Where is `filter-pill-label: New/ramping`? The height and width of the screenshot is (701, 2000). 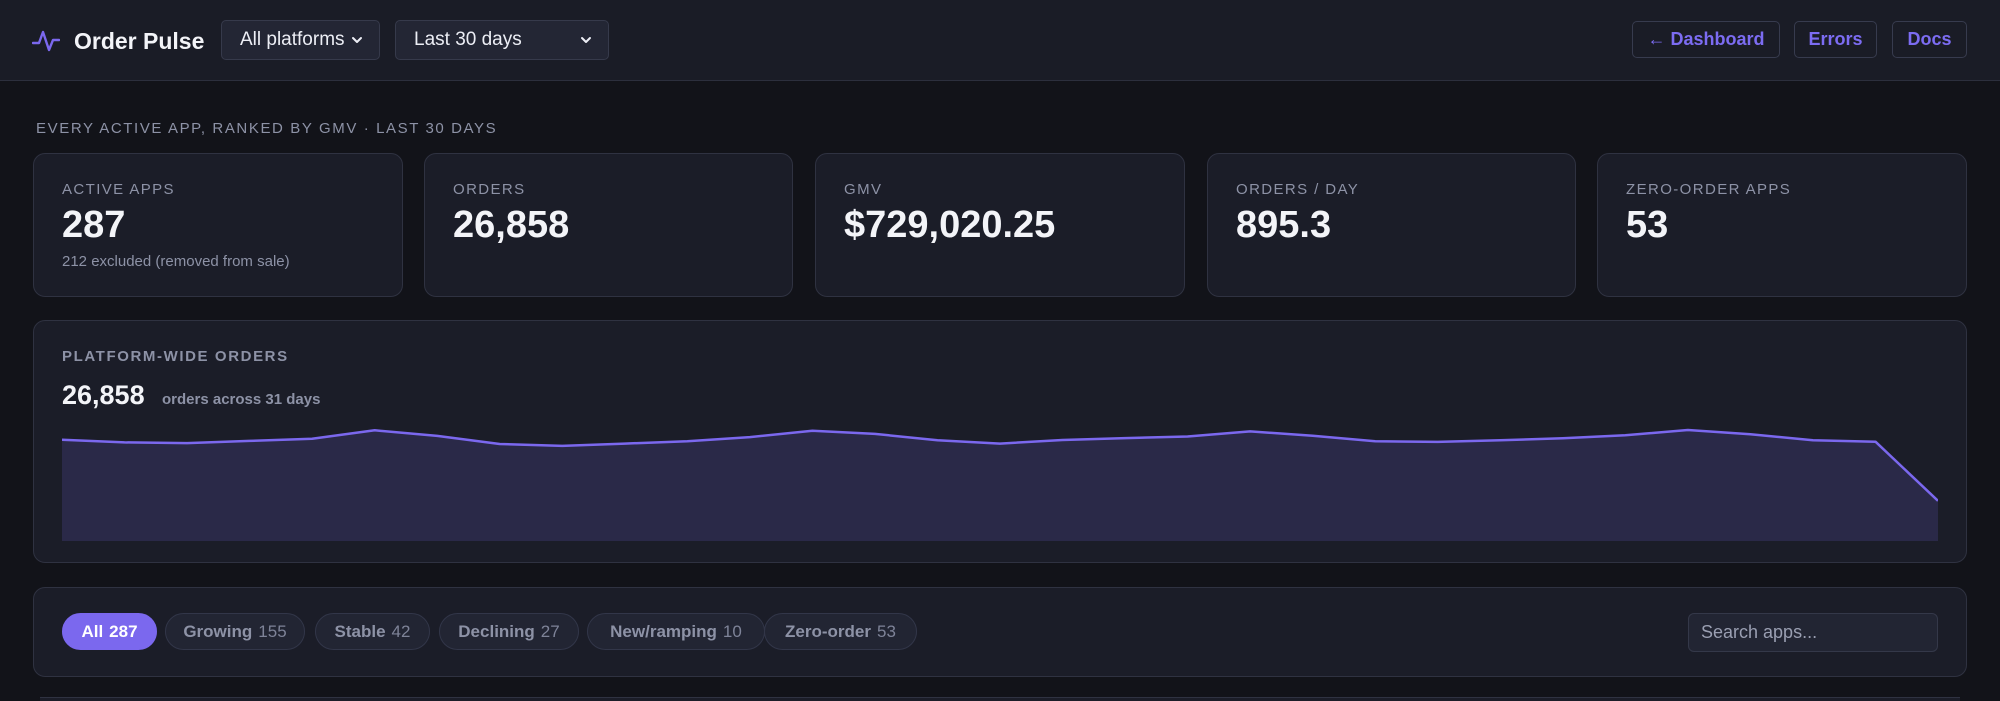 filter-pill-label: New/ramping is located at coordinates (663, 631).